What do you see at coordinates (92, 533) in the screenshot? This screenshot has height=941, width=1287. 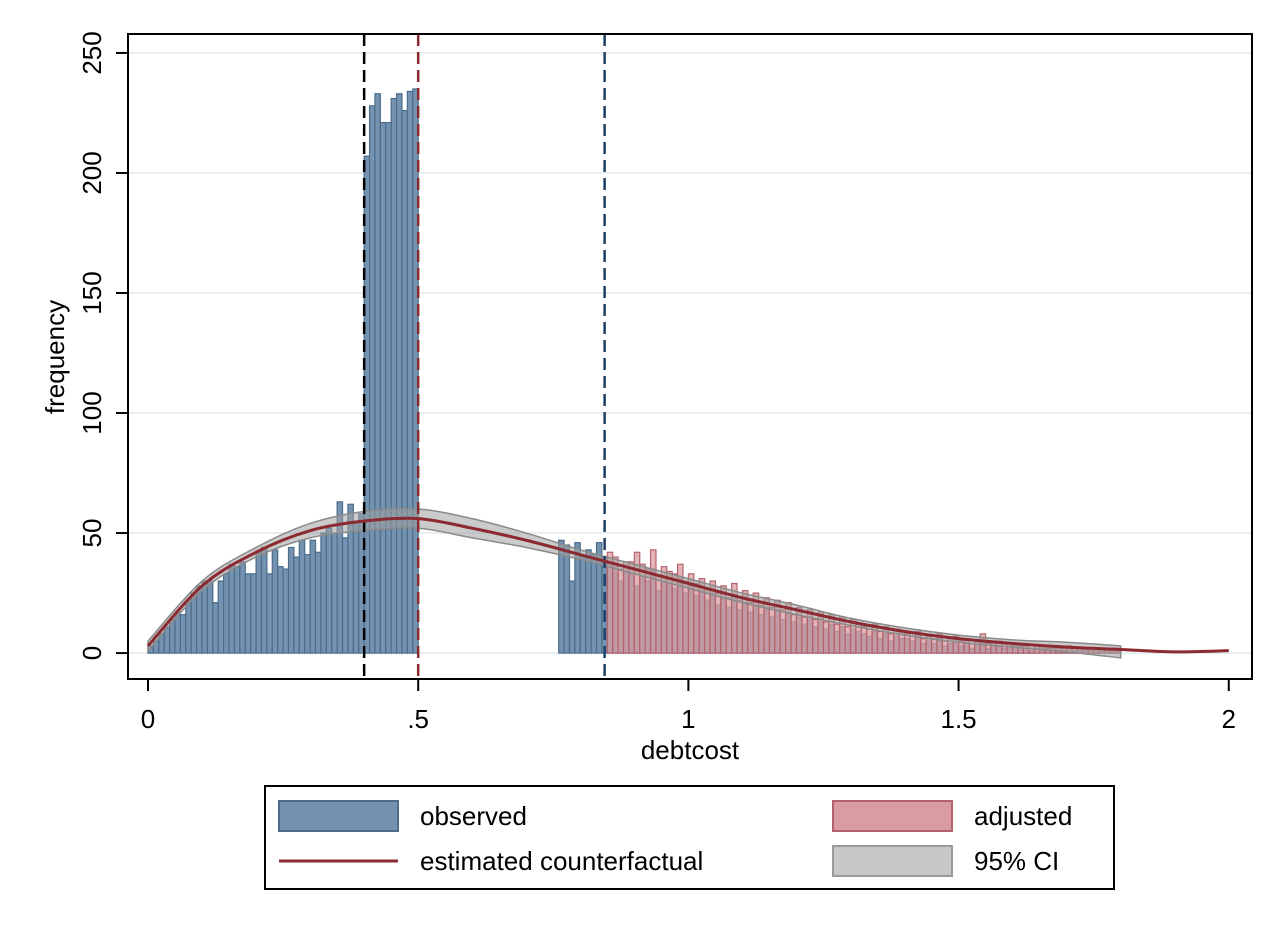 I see `y-tick-label: 50` at bounding box center [92, 533].